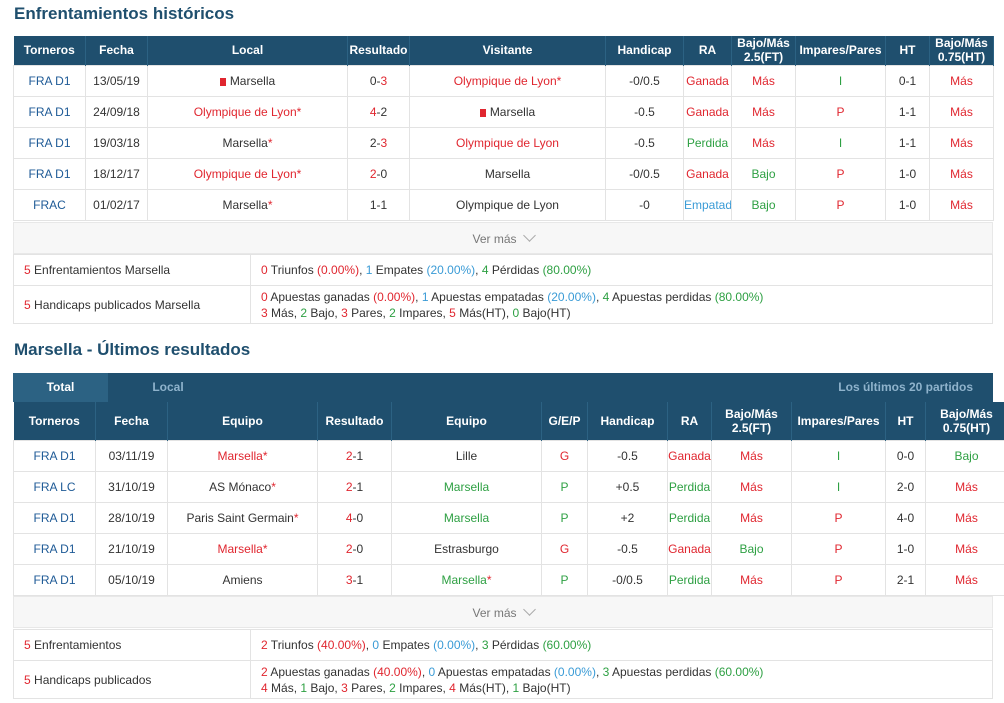 The height and width of the screenshot is (703, 1004). Describe the element at coordinates (270, 204) in the screenshot. I see `favorite-star: *` at that location.